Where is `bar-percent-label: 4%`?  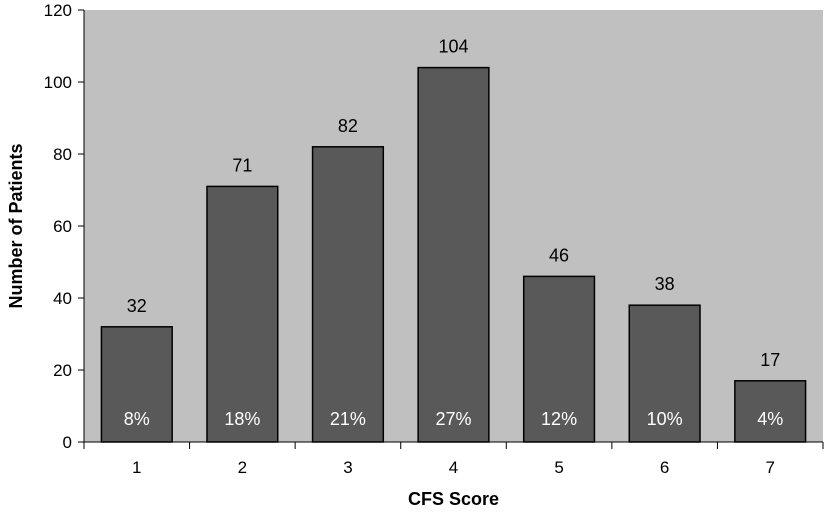 bar-percent-label: 4% is located at coordinates (770, 419).